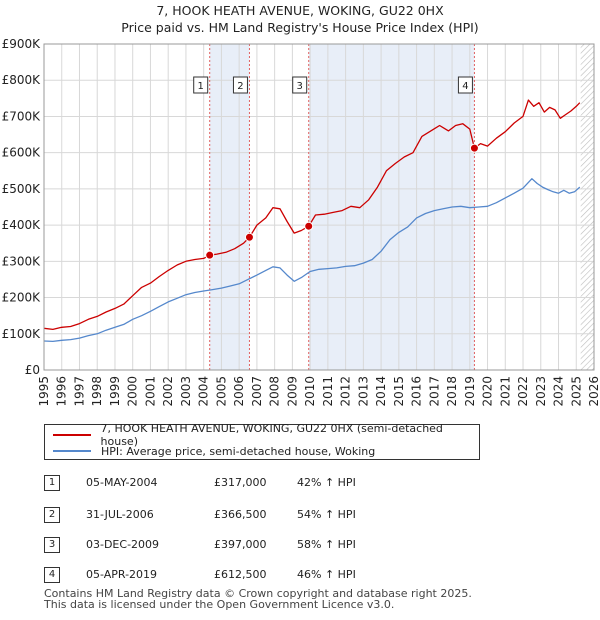  I want to click on y-tick-label: £400K, so click(22, 225).